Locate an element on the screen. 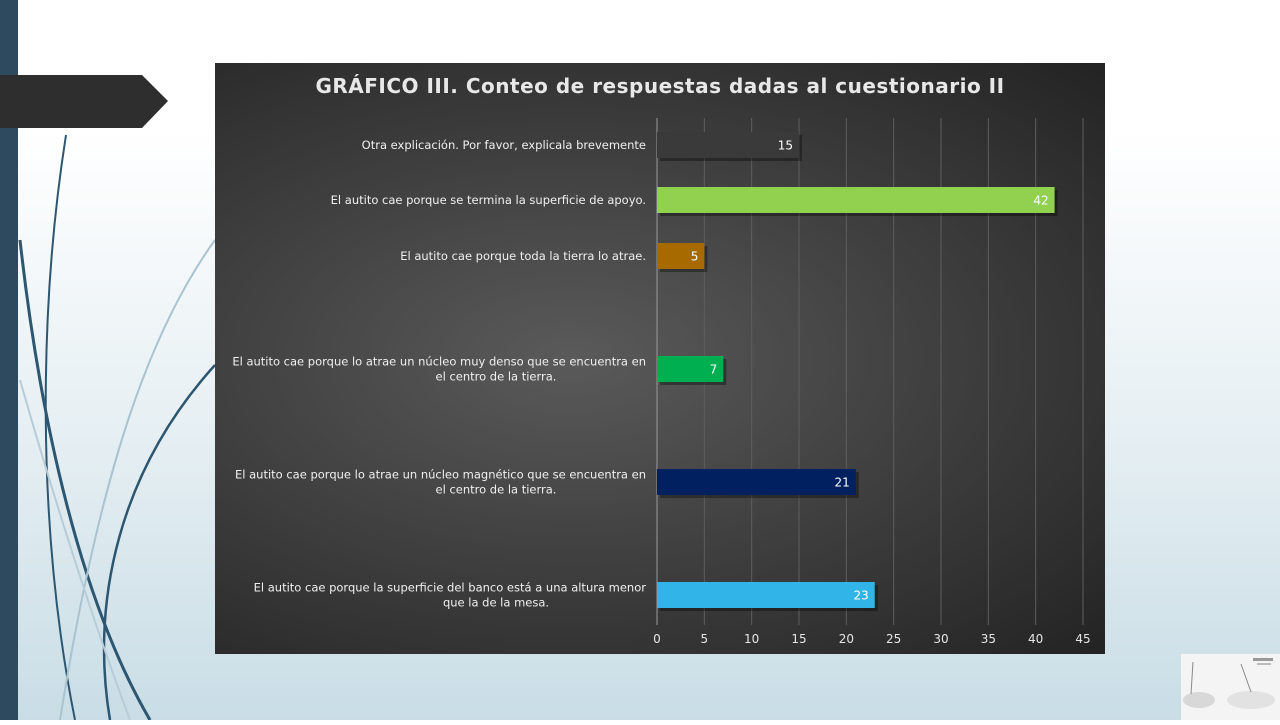 The width and height of the screenshot is (1280, 725). decorative-curves is located at coordinates (117, 427).